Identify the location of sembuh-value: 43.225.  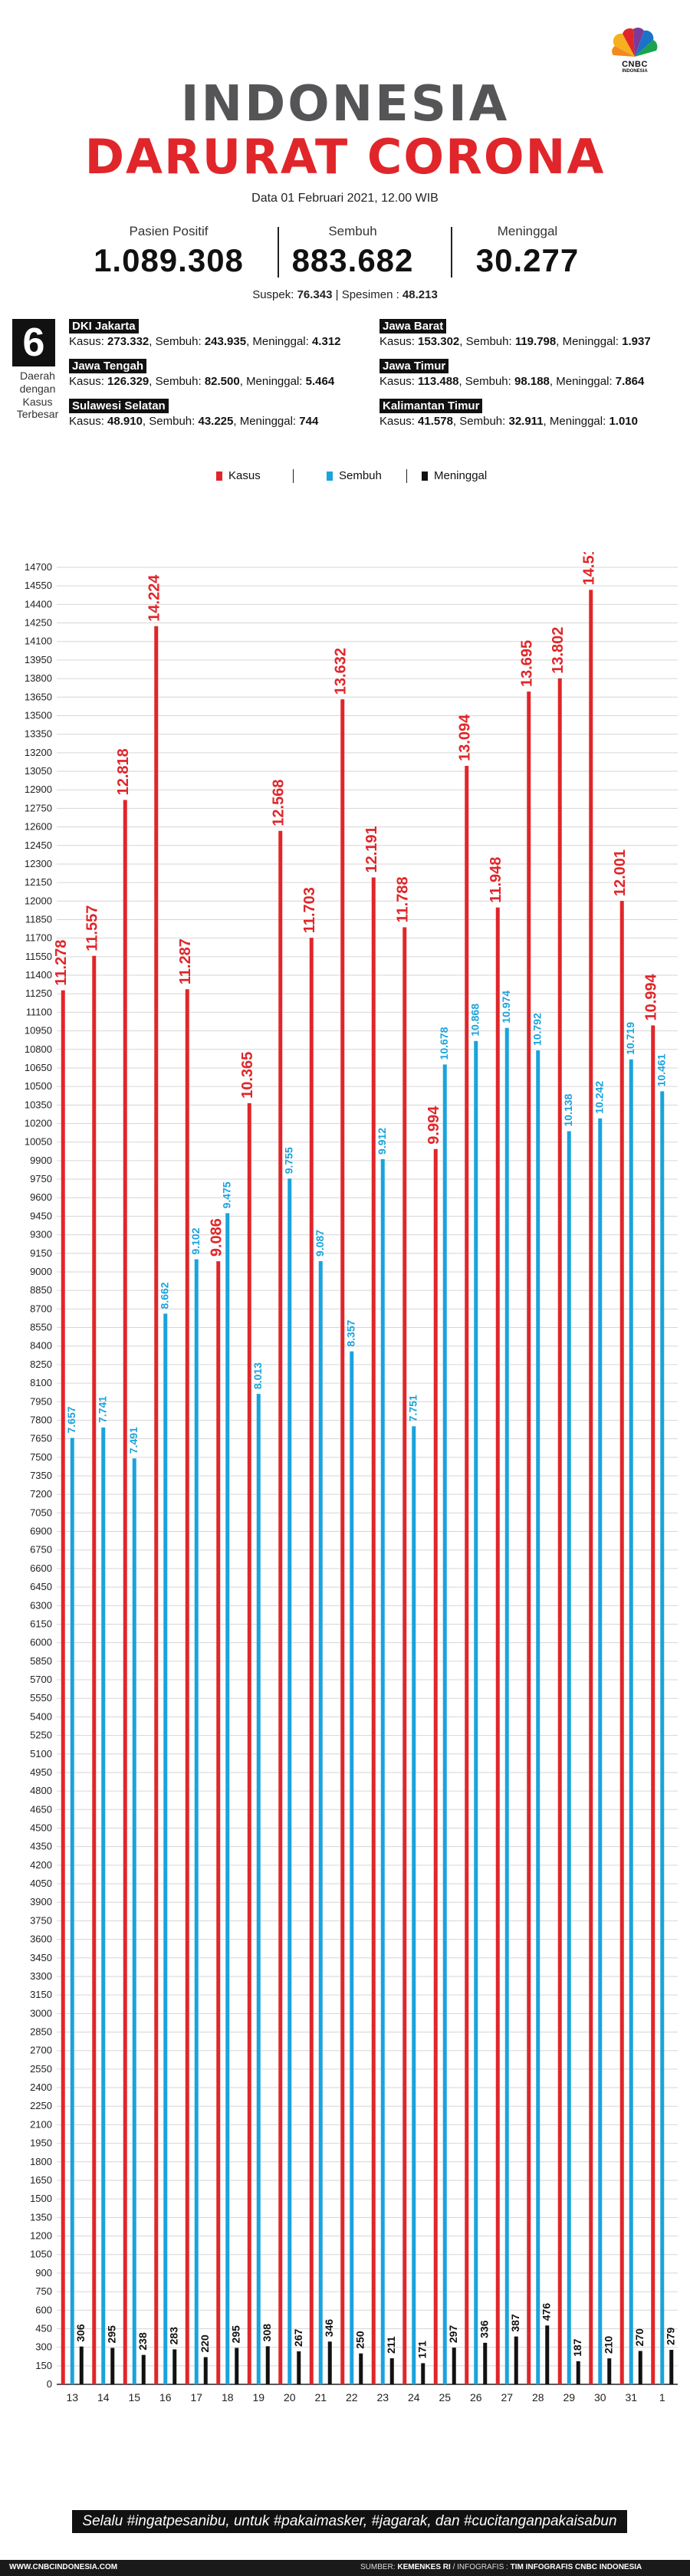
(216, 421).